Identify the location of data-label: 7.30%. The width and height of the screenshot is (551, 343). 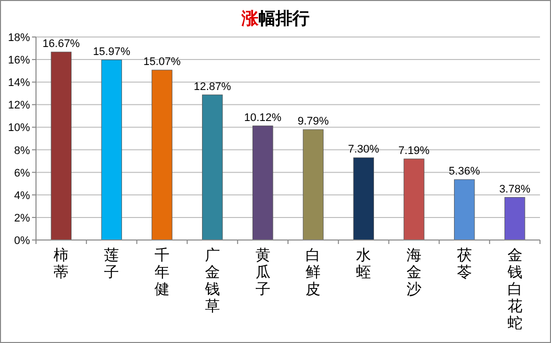
(364, 150).